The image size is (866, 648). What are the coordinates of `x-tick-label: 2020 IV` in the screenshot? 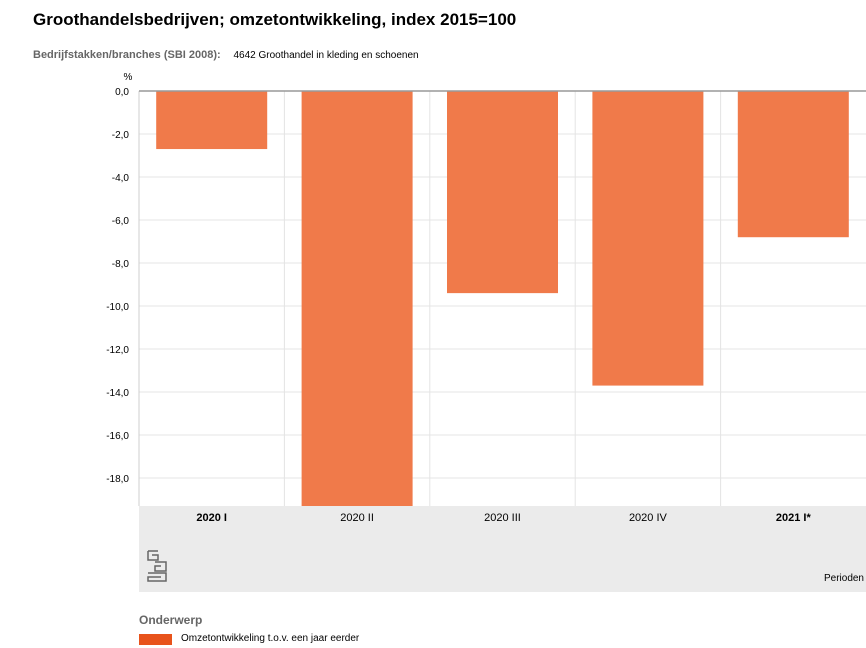 It's located at (648, 518).